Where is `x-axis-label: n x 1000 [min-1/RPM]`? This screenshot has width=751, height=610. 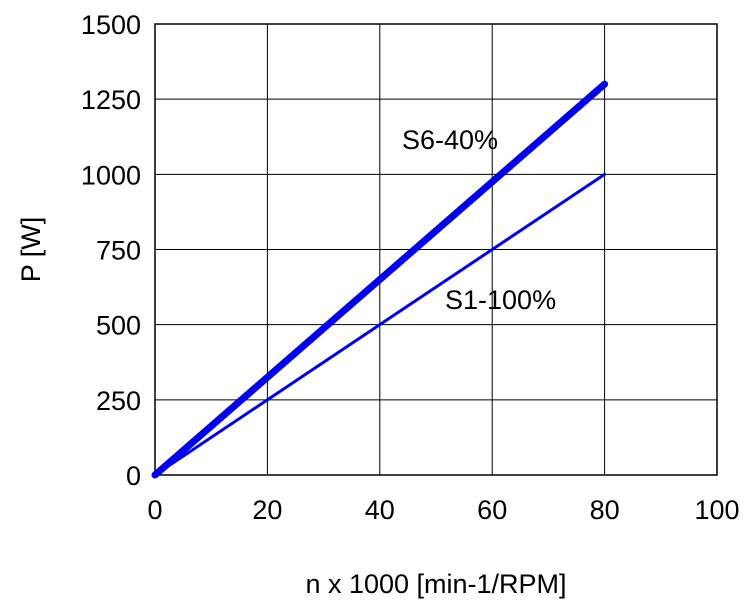 x-axis-label: n x 1000 [min-1/RPM] is located at coordinates (435, 584).